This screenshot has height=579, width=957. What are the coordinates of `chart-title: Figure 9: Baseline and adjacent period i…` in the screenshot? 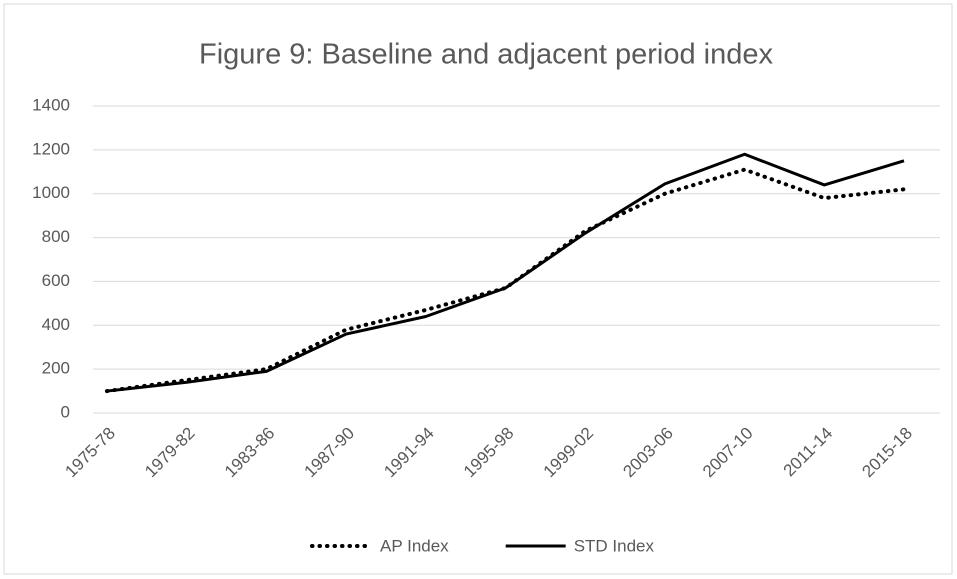 It's located at (486, 55).